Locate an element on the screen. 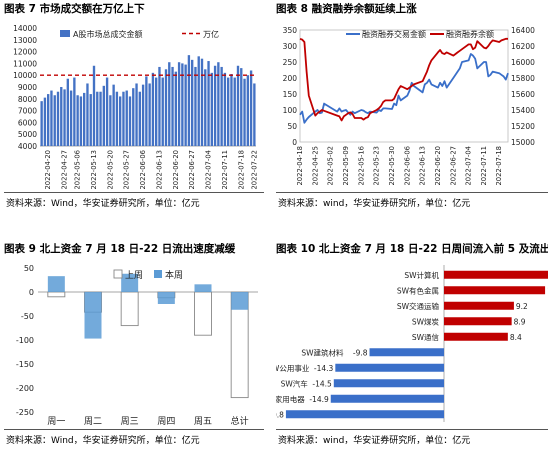 This screenshot has width=550, height=455. chart10-category-label-7: SW汽车 is located at coordinates (295, 383).